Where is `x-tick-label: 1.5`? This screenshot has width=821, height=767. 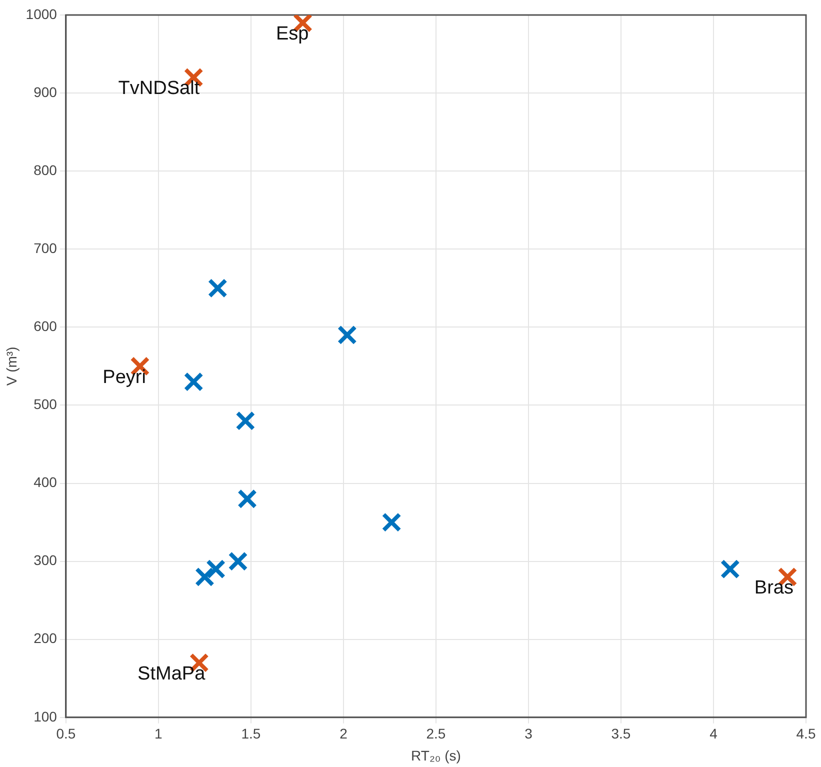
x-tick-label: 1.5 is located at coordinates (251, 734).